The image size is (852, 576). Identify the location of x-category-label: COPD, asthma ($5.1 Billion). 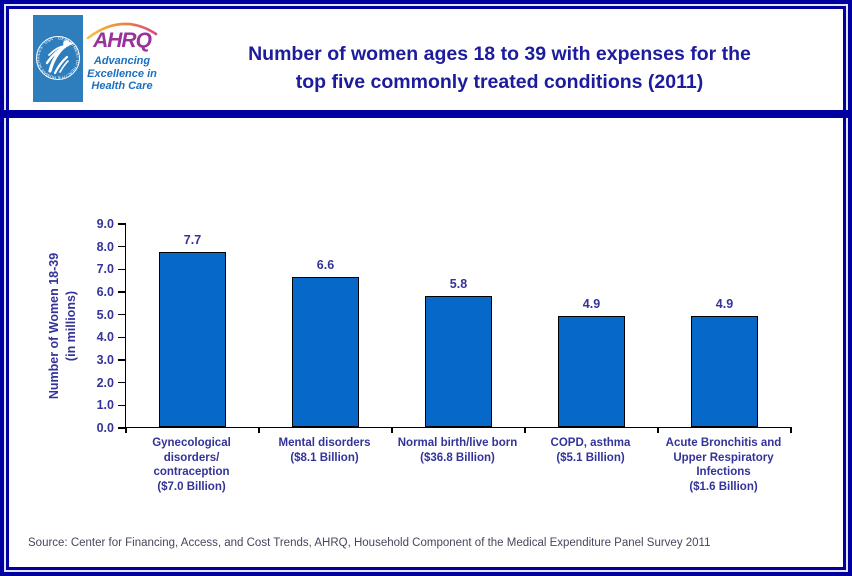
(590, 450).